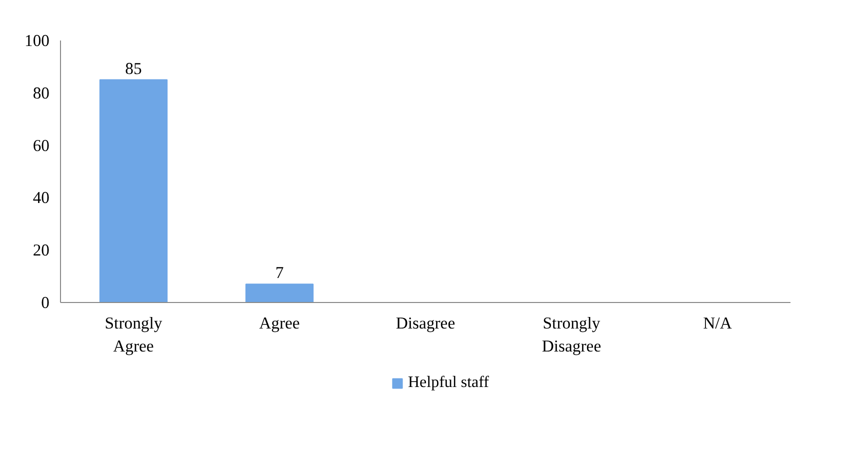  Describe the element at coordinates (45, 302) in the screenshot. I see `y-tick-label: 0` at that location.